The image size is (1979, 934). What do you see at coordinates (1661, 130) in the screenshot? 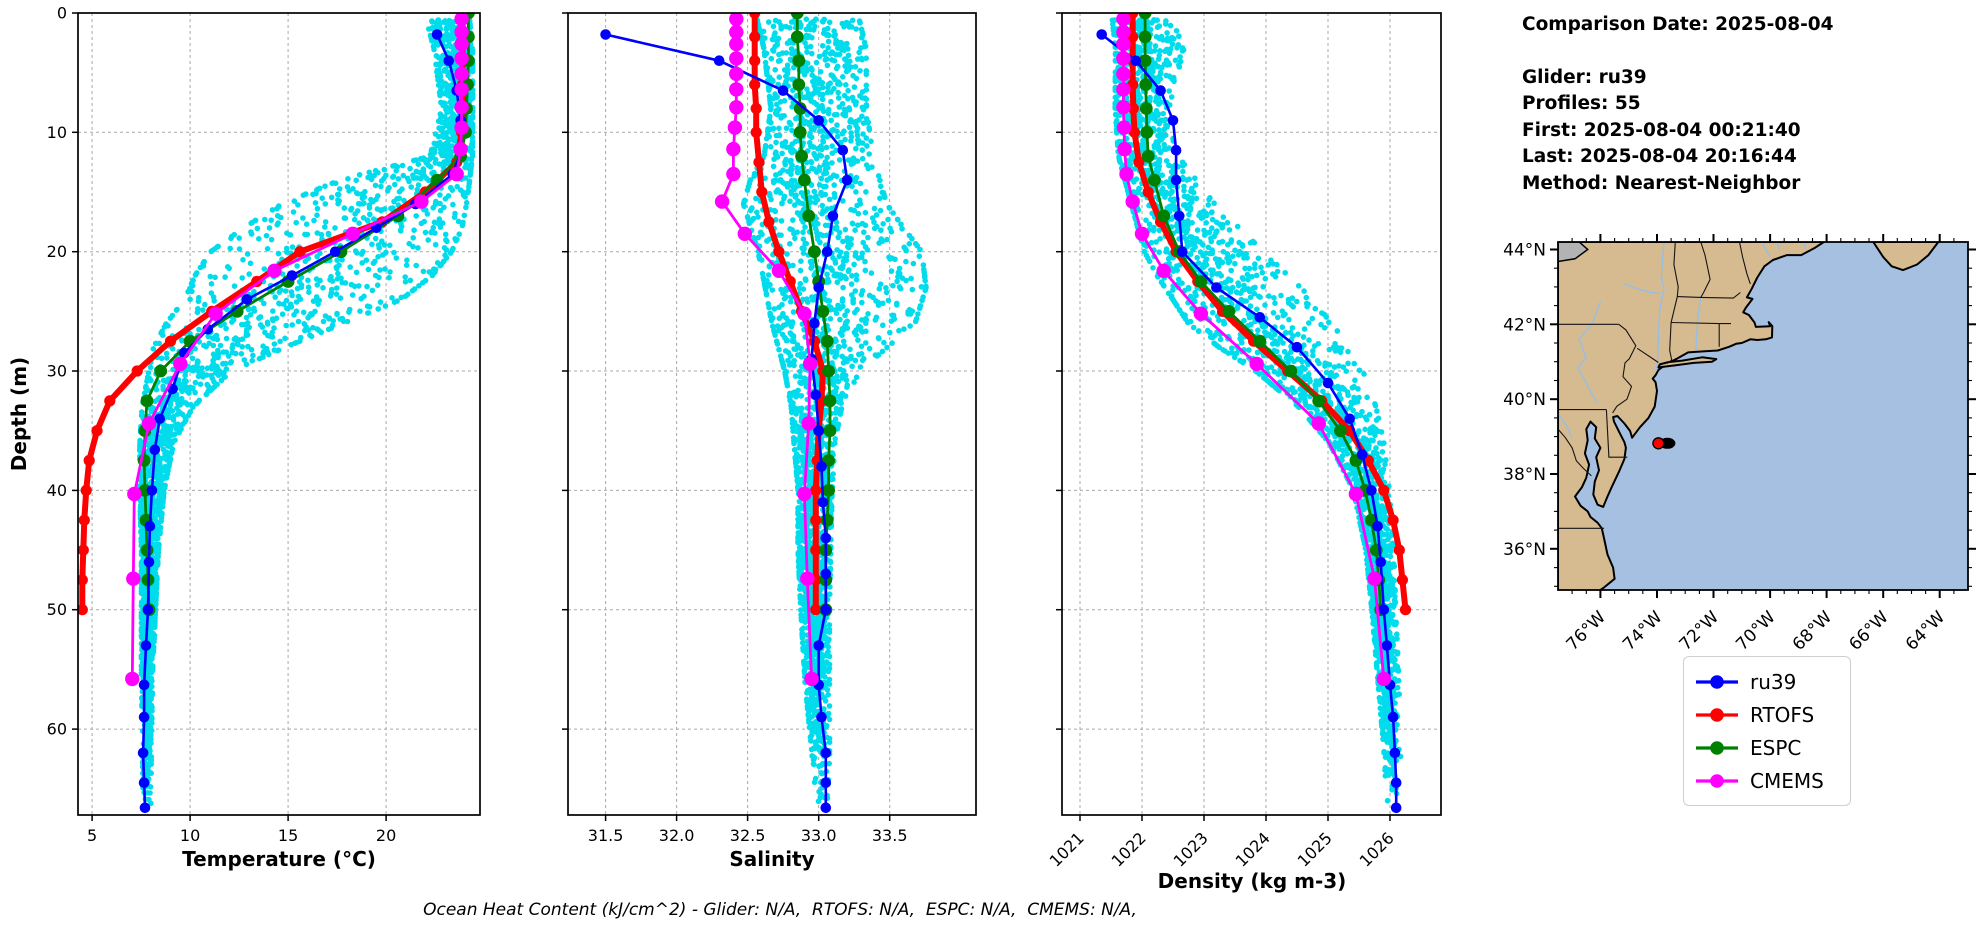
I see `first-profile-time-text: First: 2025-08-04 00:21:40` at bounding box center [1661, 130].